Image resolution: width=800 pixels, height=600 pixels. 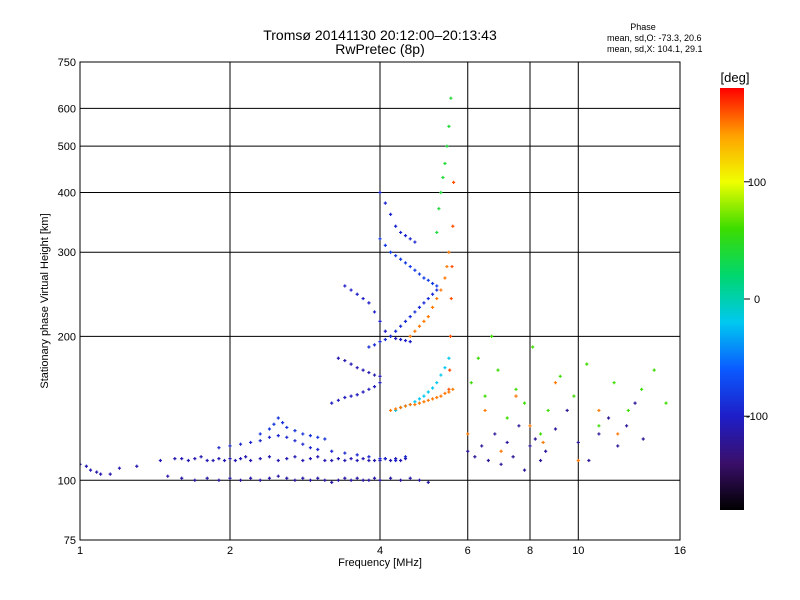 I want to click on y-tick-label: 200, so click(x=67, y=337).